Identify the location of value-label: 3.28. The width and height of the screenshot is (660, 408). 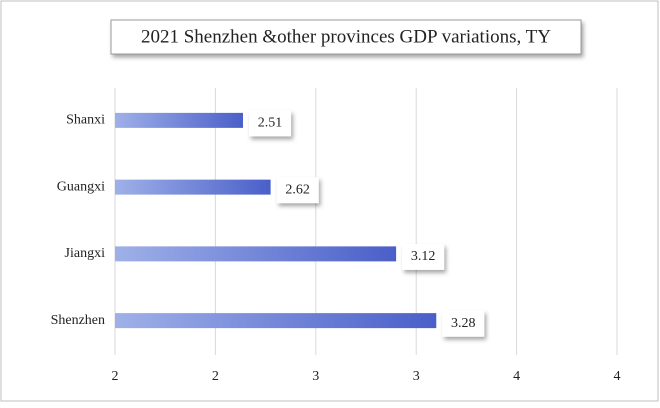
(463, 323).